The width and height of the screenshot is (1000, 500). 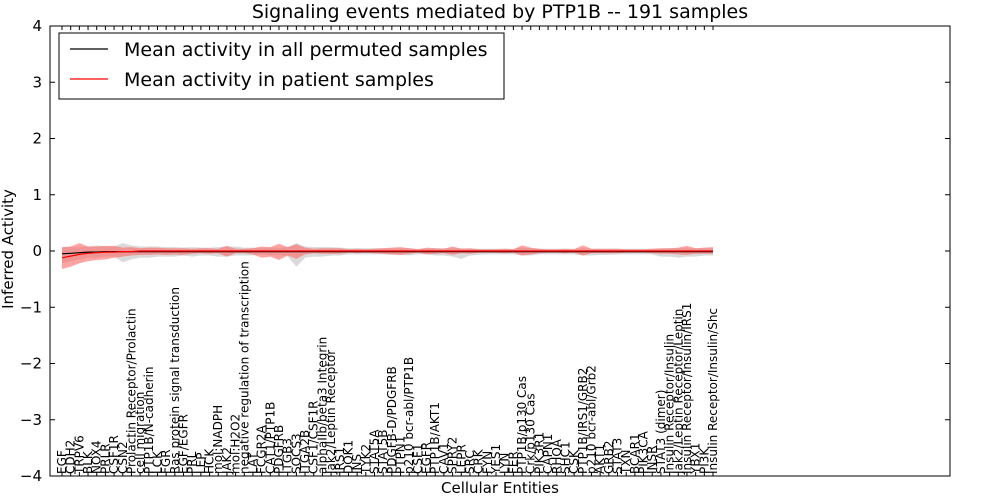 I want to click on x-tick-label: negative regulation of transcription, so click(x=244, y=367).